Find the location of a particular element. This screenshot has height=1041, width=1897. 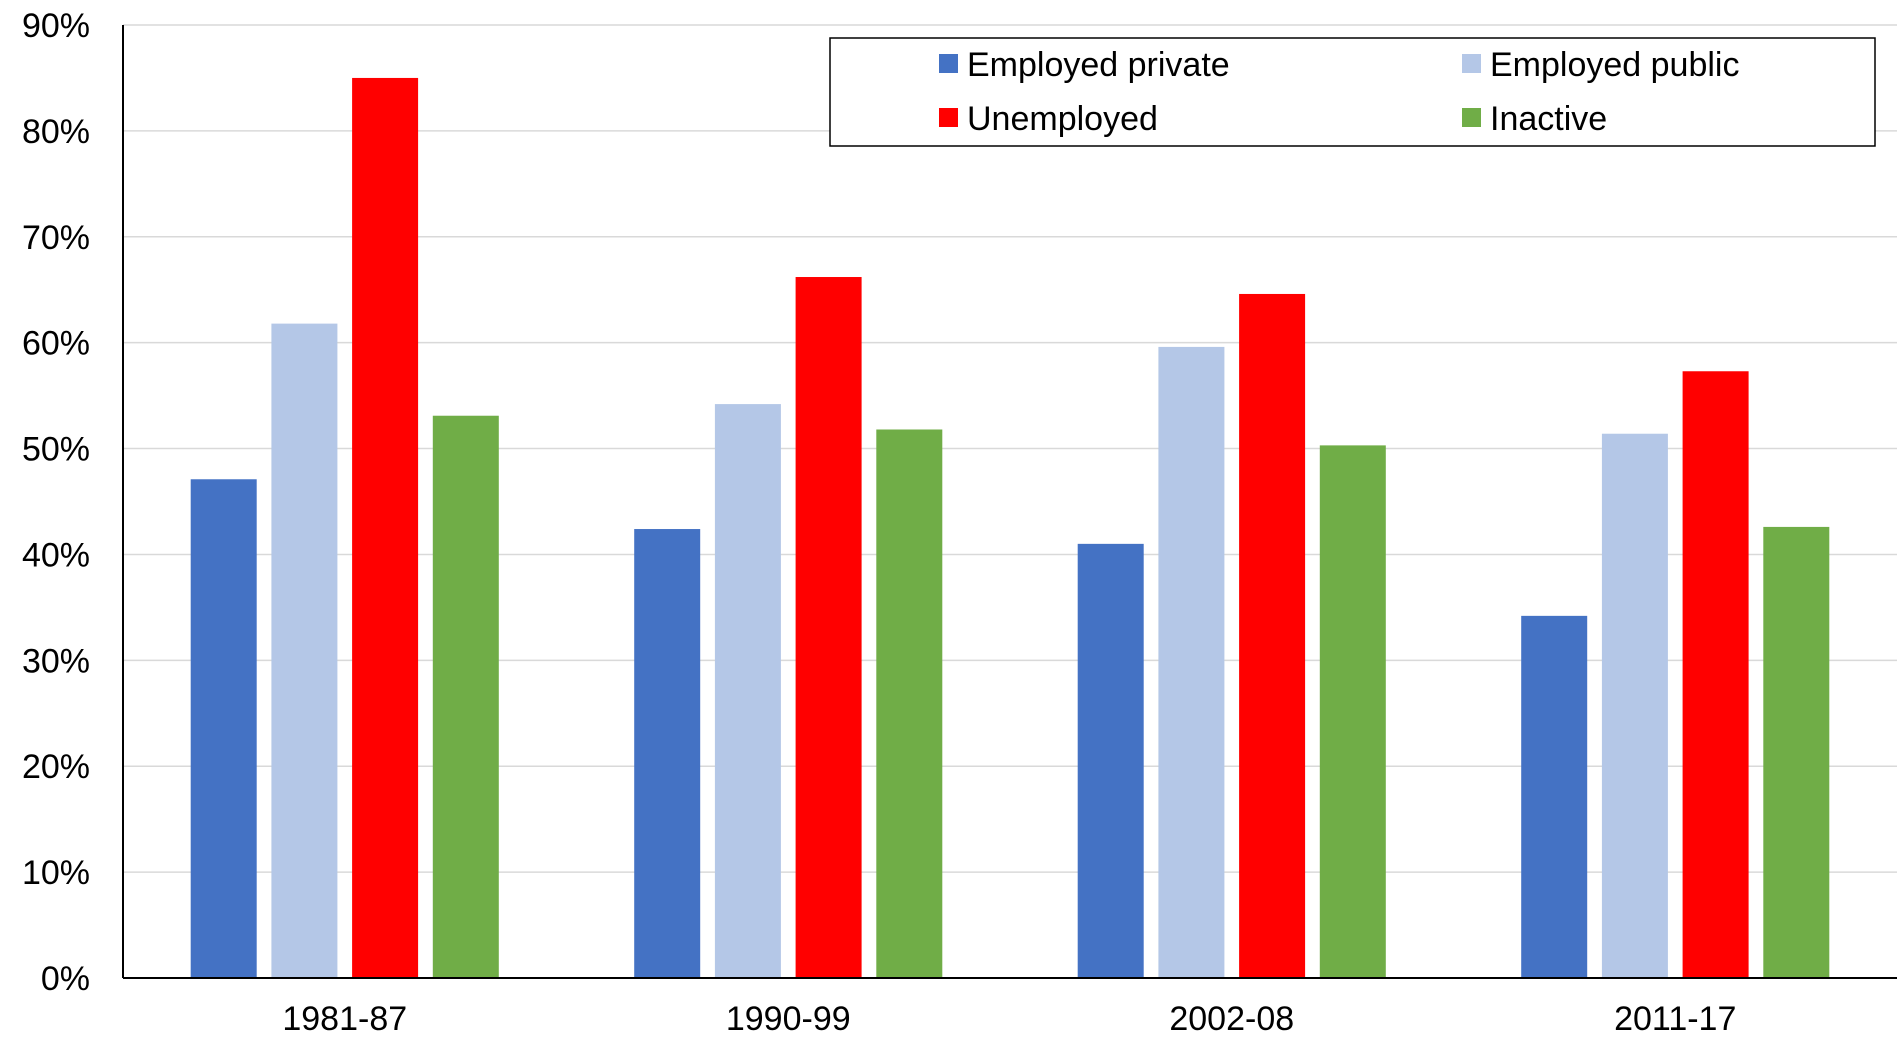

y-tick-label: 30% is located at coordinates (56, 661).